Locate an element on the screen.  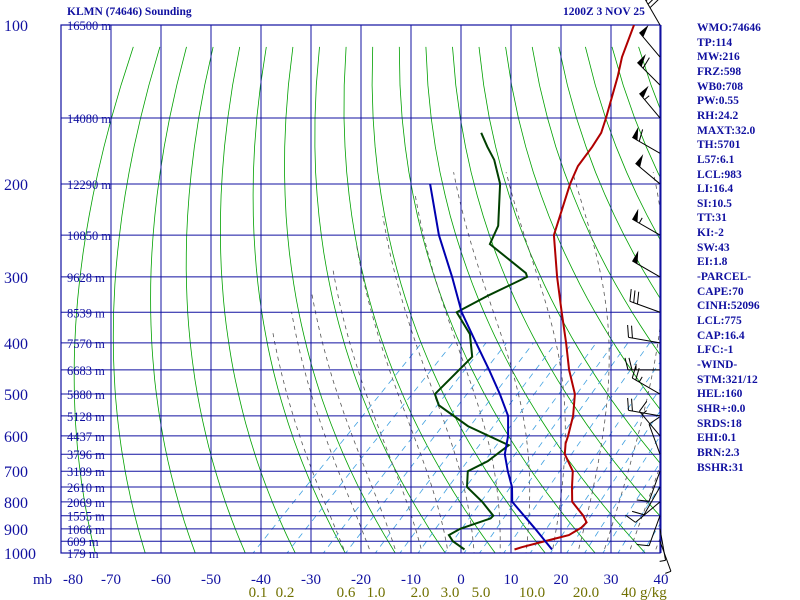
pressure-label: 600 is located at coordinates (16, 437).